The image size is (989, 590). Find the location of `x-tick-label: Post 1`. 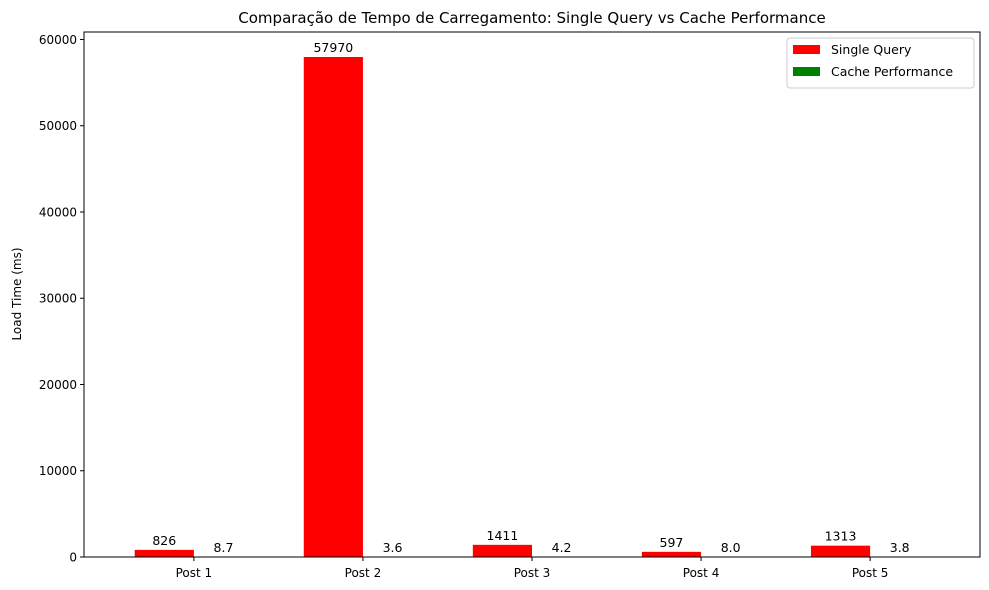

x-tick-label: Post 1 is located at coordinates (194, 573).